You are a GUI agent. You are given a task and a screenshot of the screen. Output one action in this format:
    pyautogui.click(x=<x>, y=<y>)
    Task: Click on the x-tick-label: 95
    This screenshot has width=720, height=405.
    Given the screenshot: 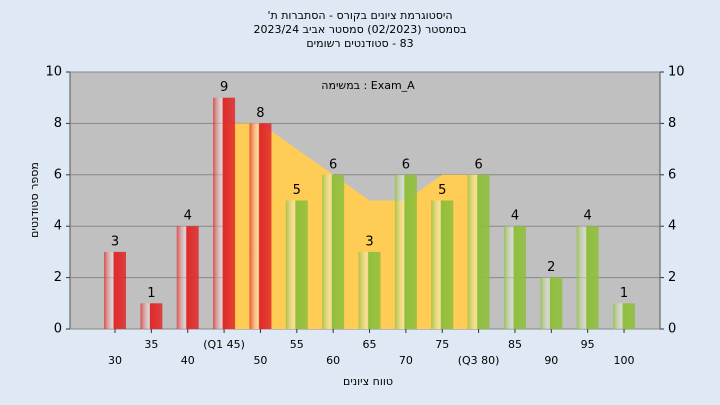 What is the action you would take?
    pyautogui.click(x=588, y=344)
    